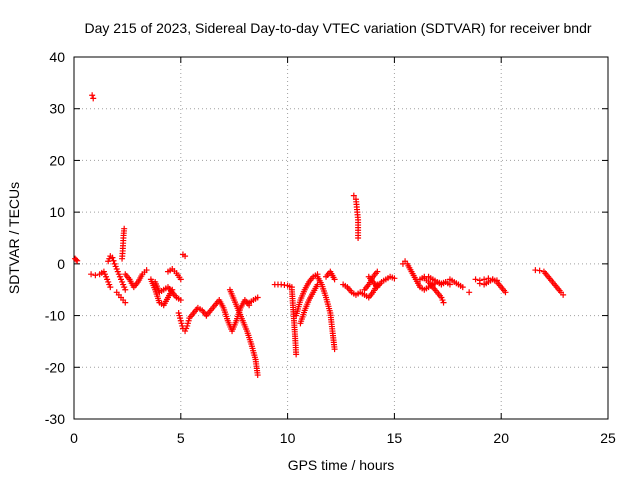 This screenshot has width=640, height=480. I want to click on x-tick-label: 10, so click(288, 438).